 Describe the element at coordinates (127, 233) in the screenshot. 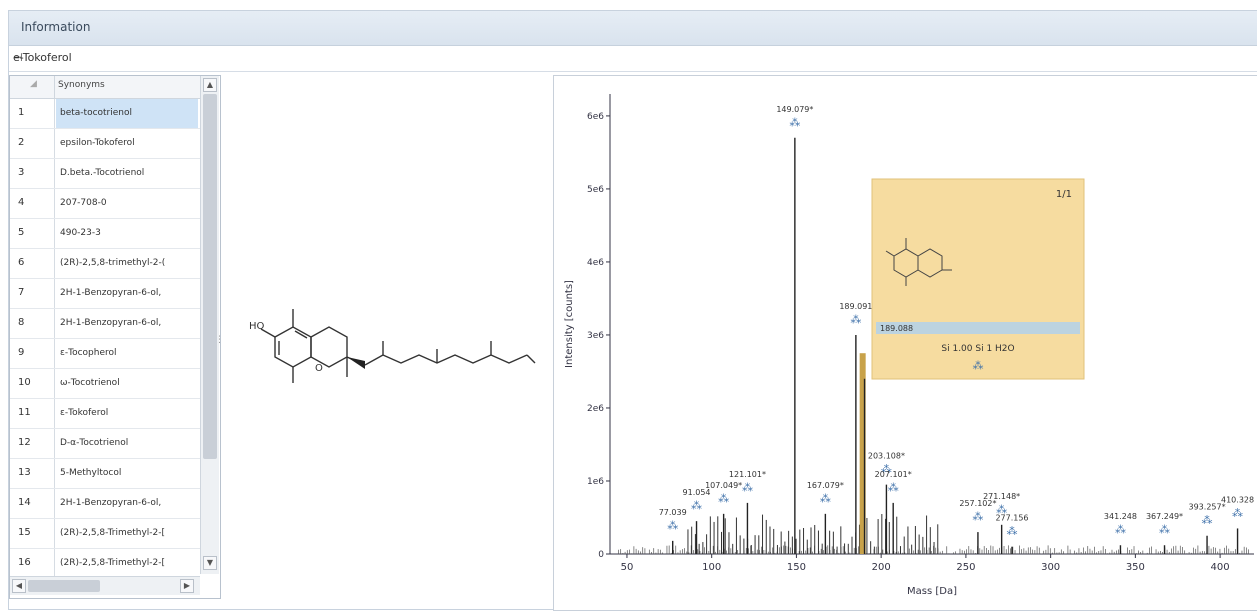

I see `synonym-cell: 490-23-3` at that location.